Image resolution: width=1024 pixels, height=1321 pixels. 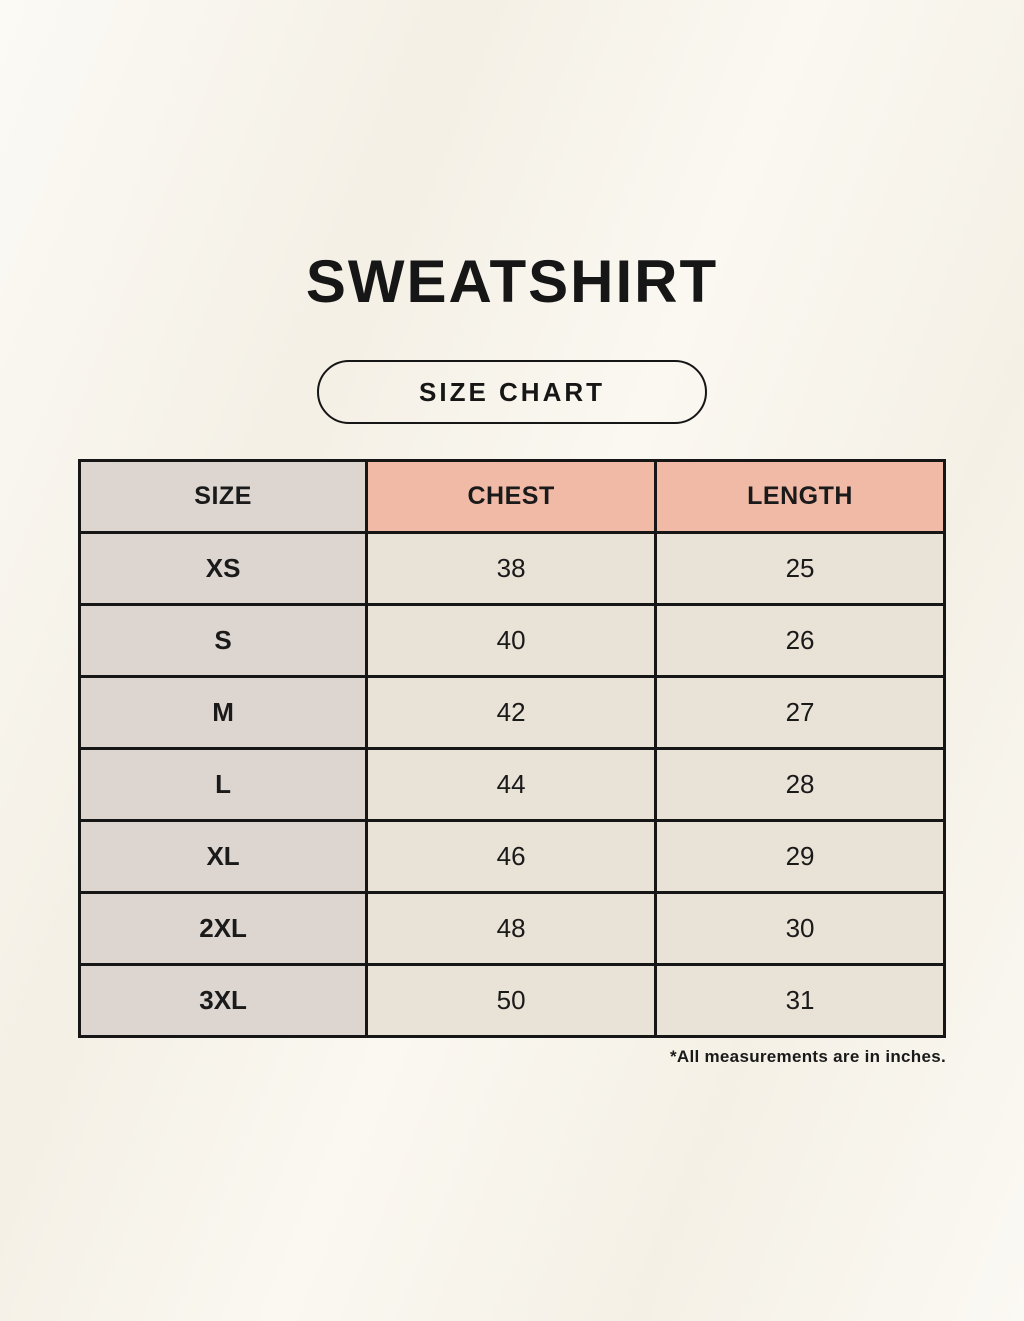 I want to click on table-row: S 40 26, so click(x=511, y=640).